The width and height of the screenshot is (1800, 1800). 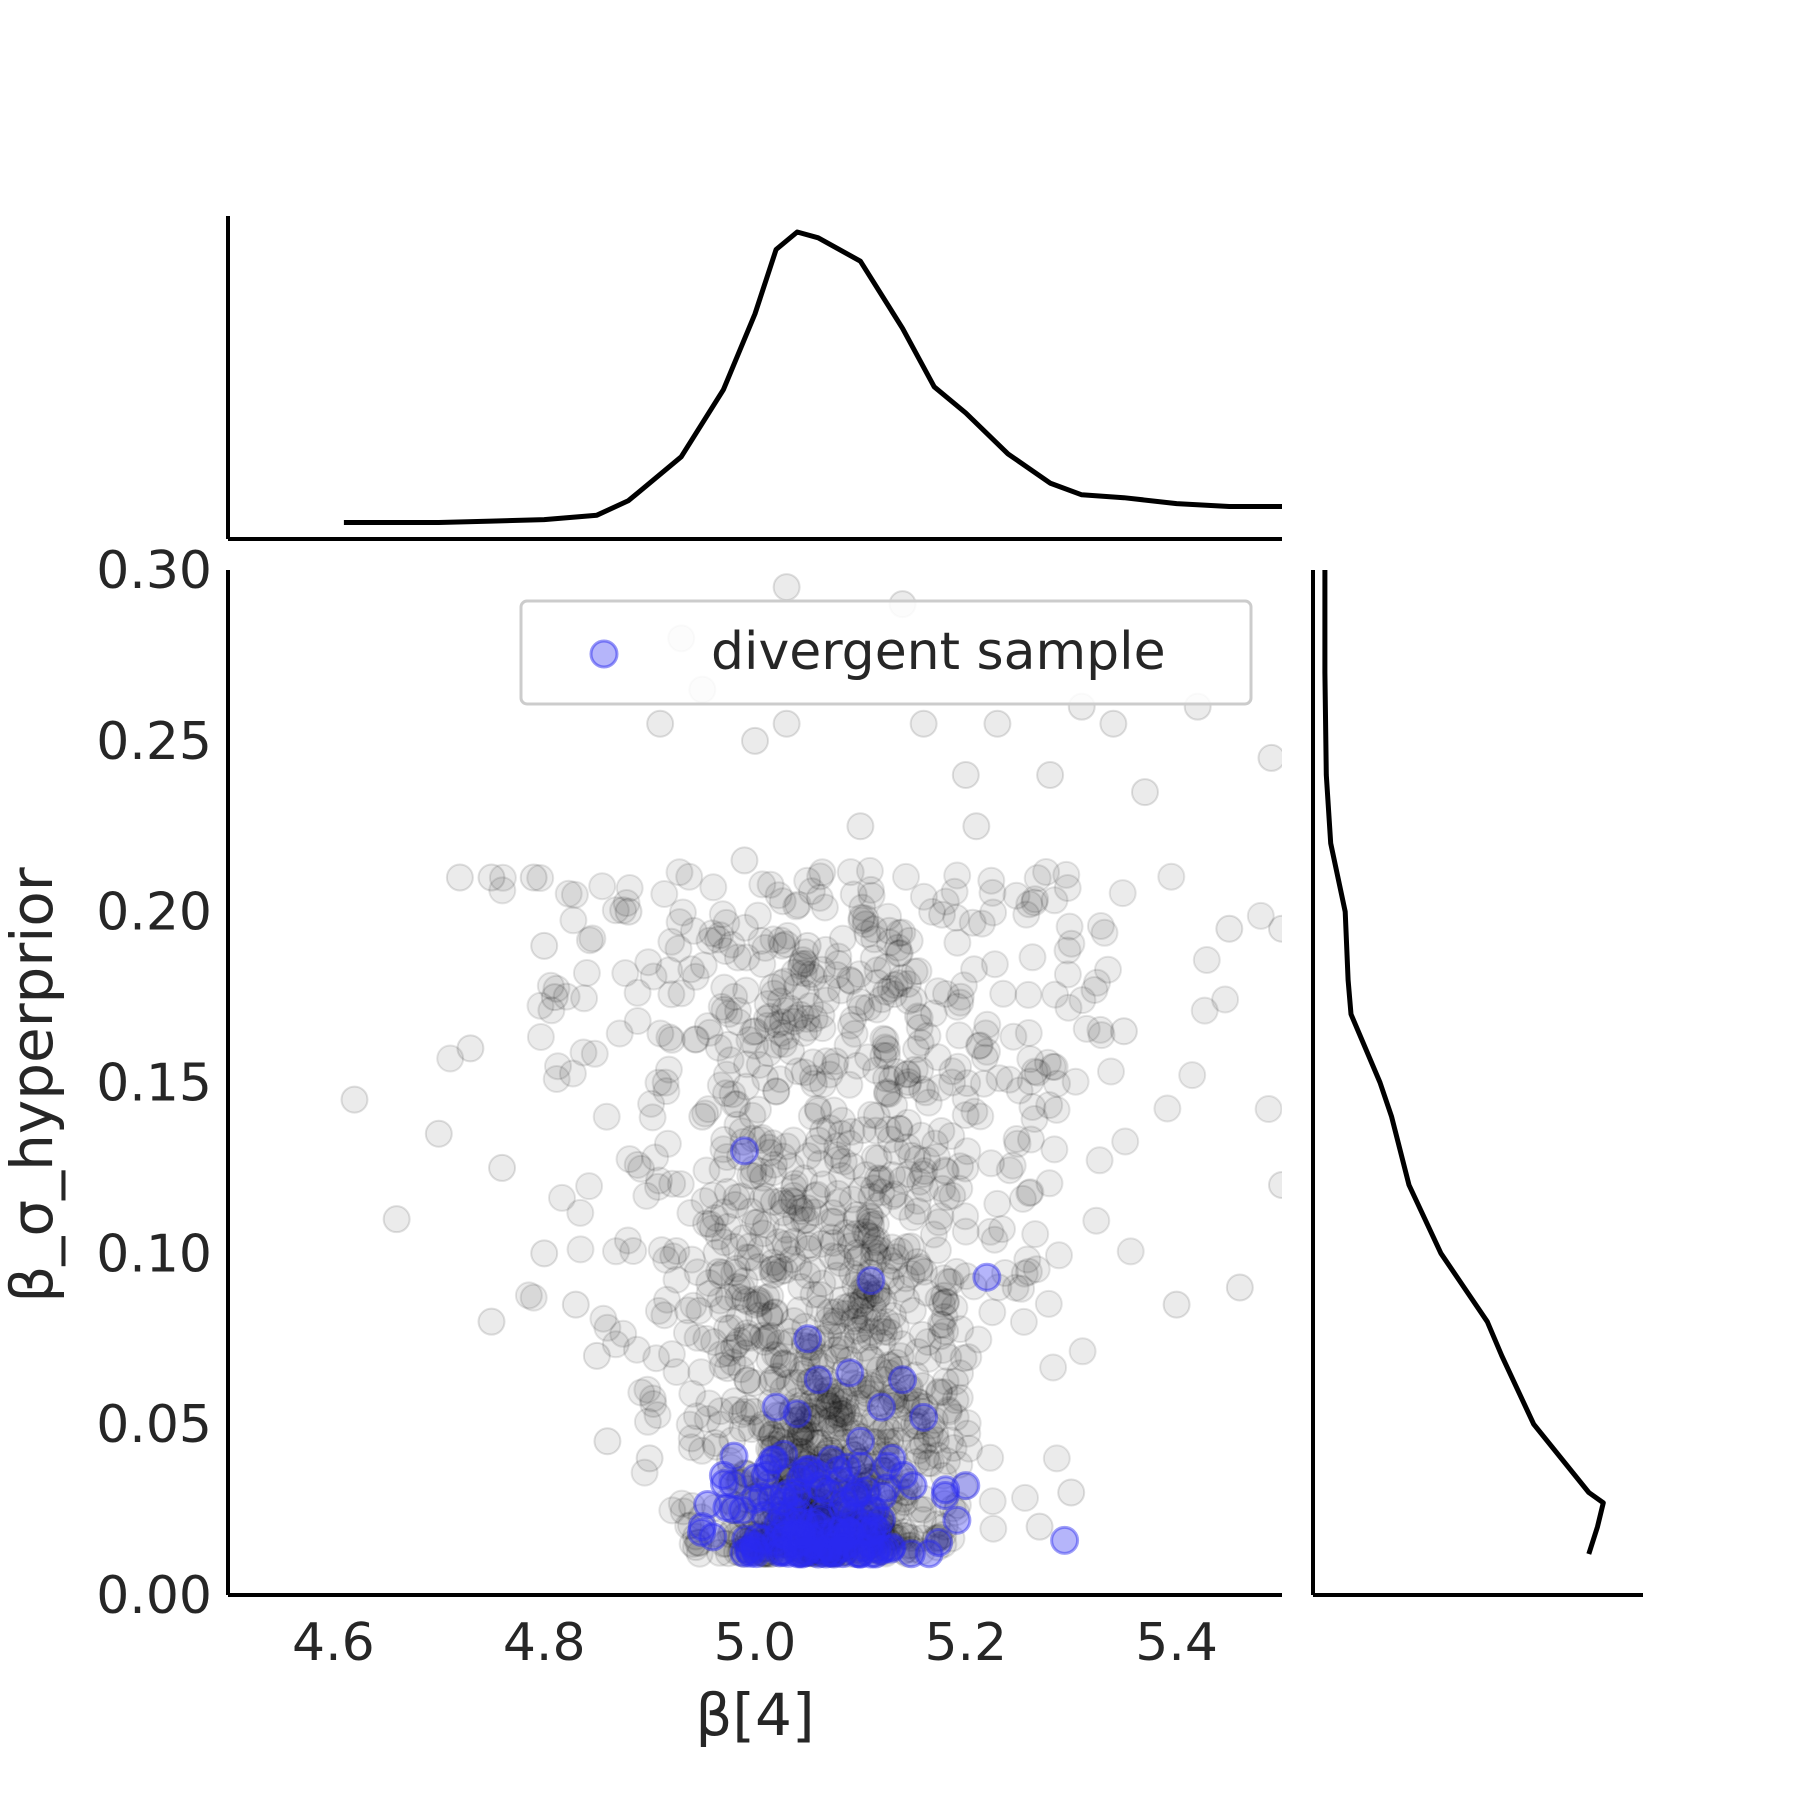 I want to click on x-axis-label: β[4], so click(x=754, y=1715).